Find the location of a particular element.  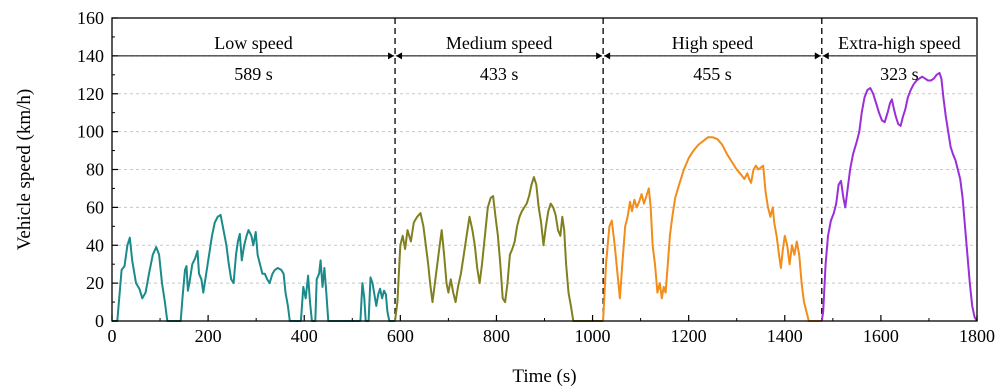

phase-label: Extra-high speed is located at coordinates (899, 43).